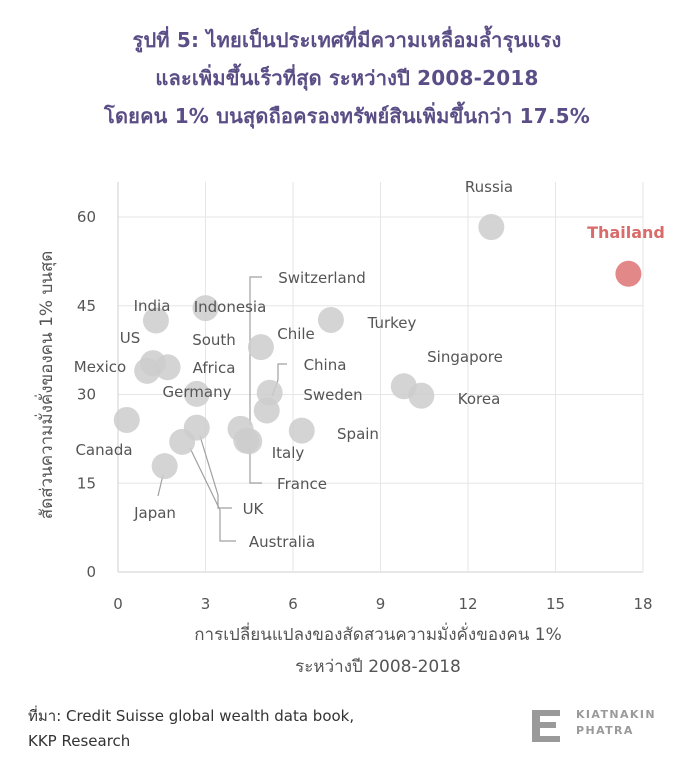 This screenshot has width=694, height=774. I want to click on point-label-chile: Chile, so click(296, 334).